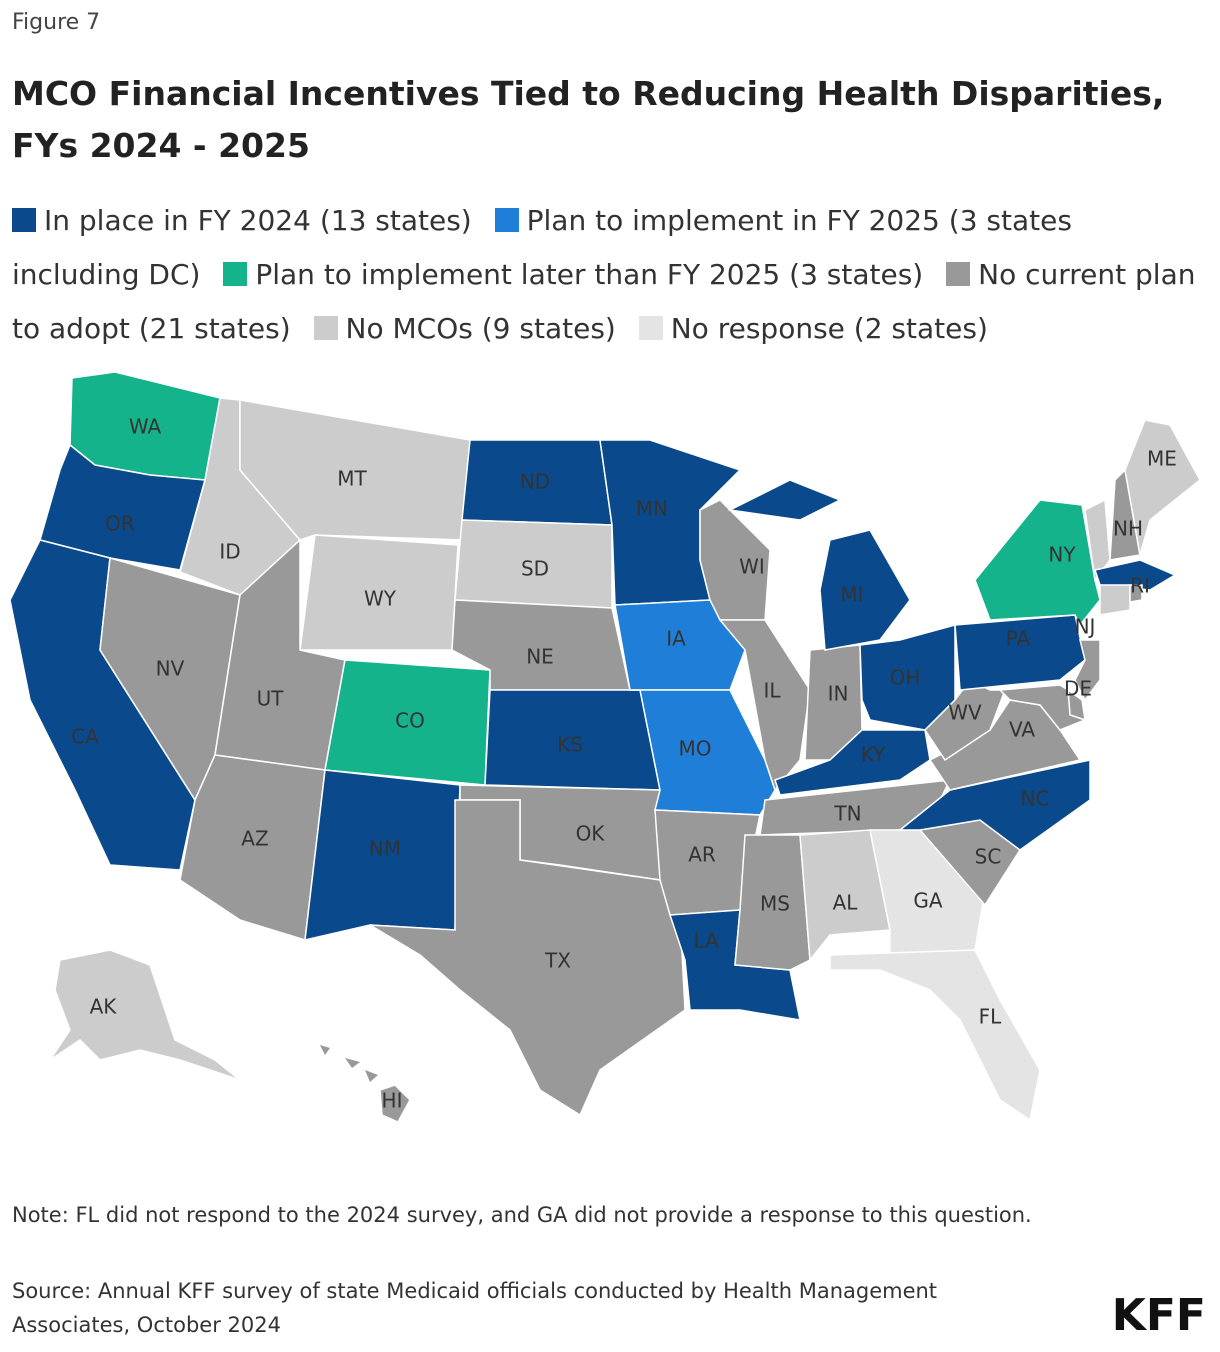  Describe the element at coordinates (1035, 799) in the screenshot. I see `state-label: NC` at that location.